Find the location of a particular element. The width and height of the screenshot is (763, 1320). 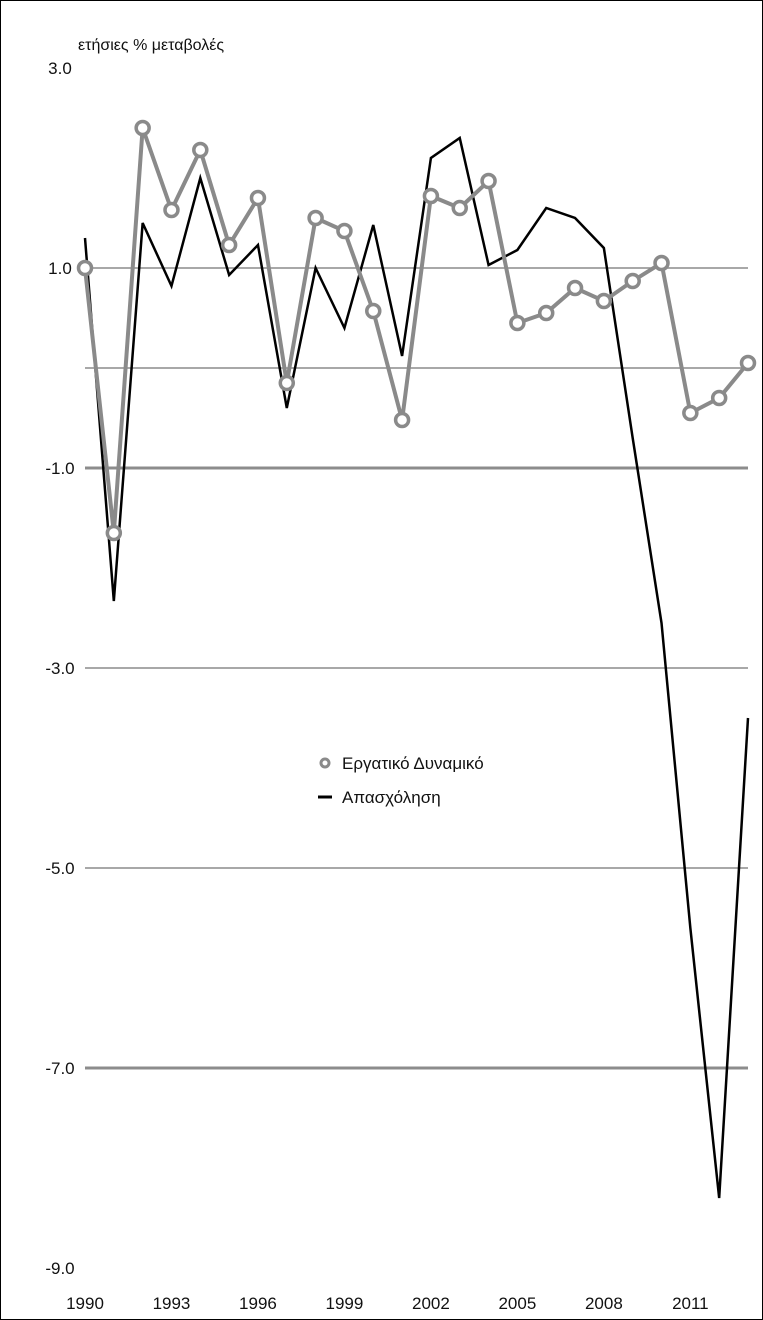

legend-marker-labor-force is located at coordinates (325, 763).